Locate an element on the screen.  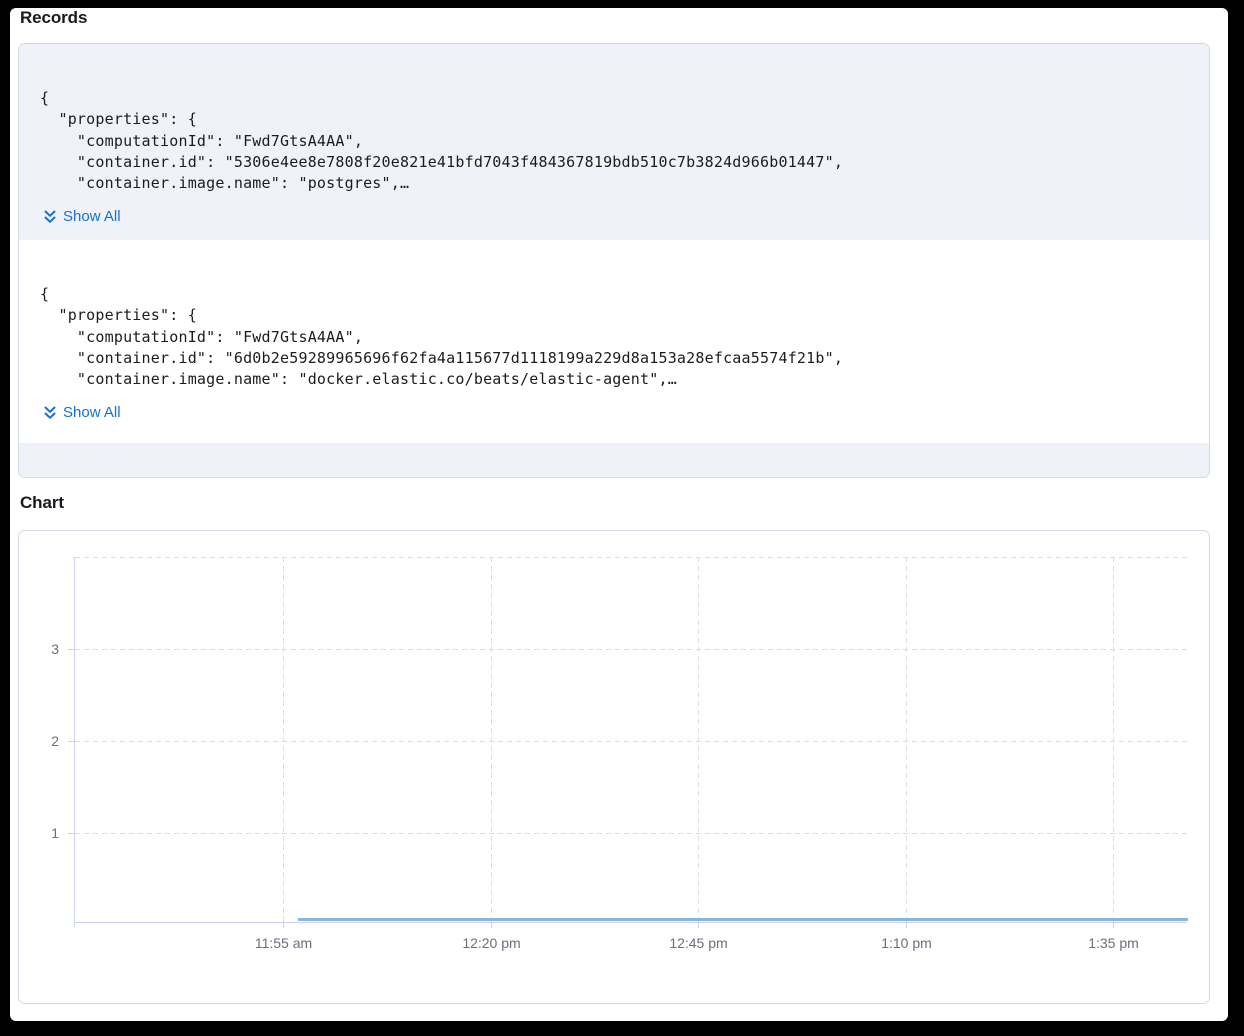
y-tick-label: 1 is located at coordinates (55, 833).